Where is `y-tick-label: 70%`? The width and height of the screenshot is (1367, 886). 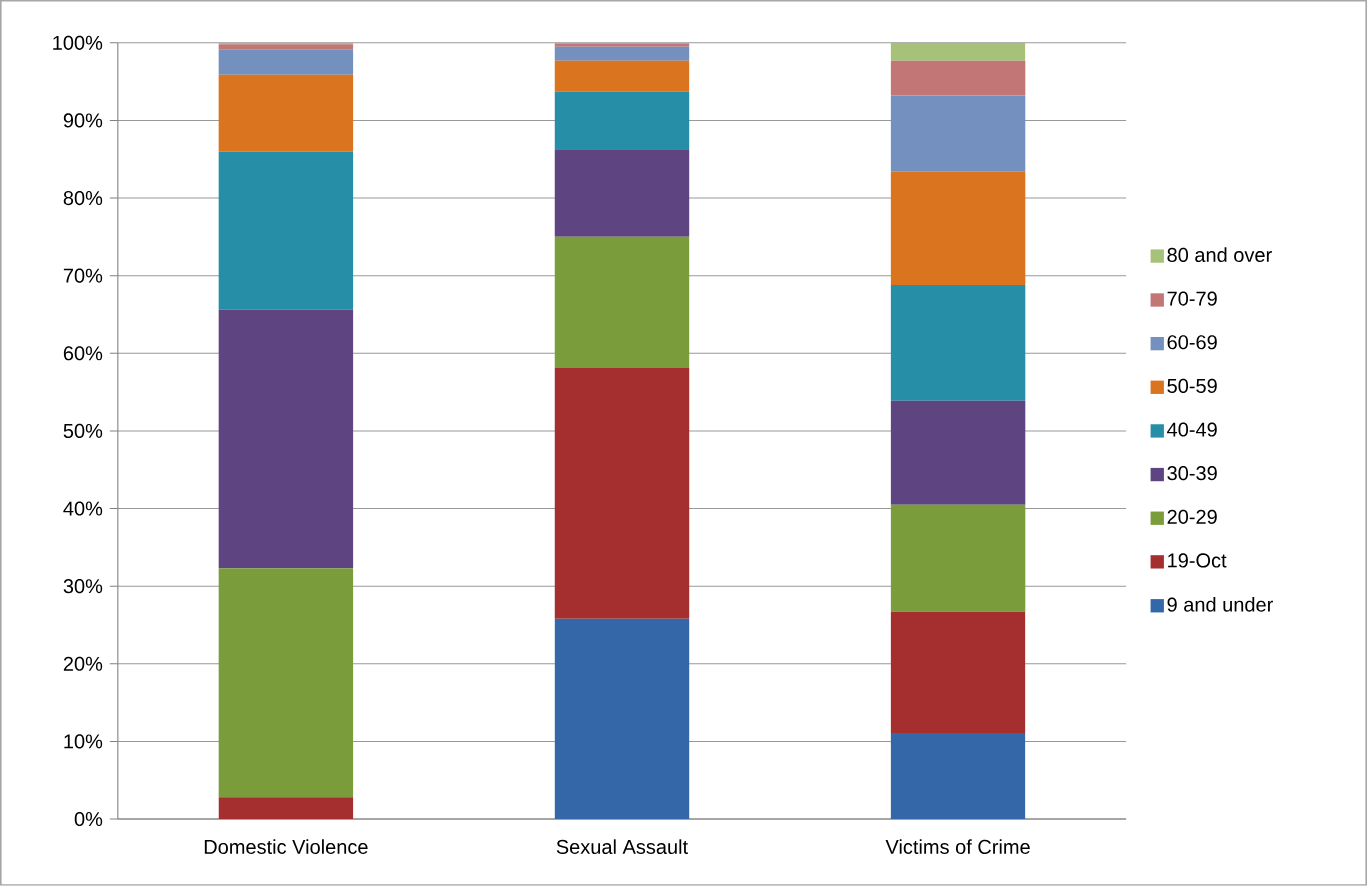
y-tick-label: 70% is located at coordinates (83, 275).